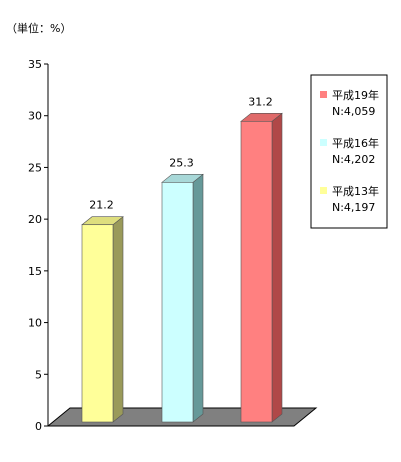  Describe the element at coordinates (353, 111) in the screenshot. I see `legend-count: N:4,059` at that location.